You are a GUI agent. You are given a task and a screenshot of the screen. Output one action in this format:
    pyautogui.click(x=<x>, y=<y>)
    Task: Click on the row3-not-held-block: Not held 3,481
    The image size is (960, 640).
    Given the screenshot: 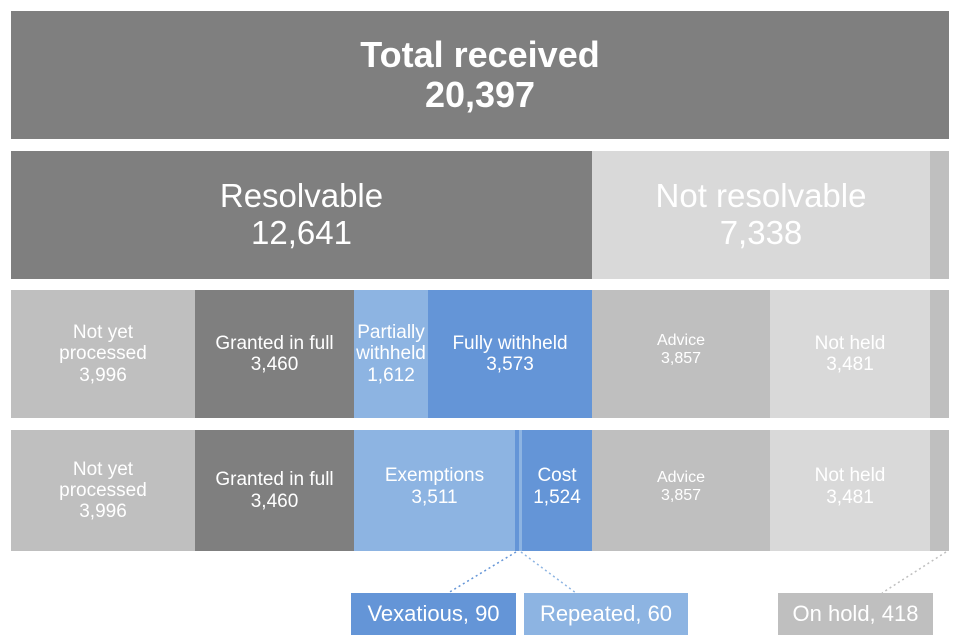 What is the action you would take?
    pyautogui.click(x=850, y=354)
    